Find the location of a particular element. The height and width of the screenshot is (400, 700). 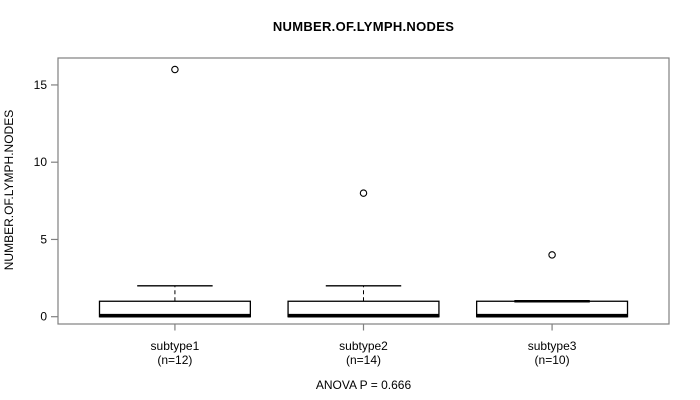

group-name: subtype1 is located at coordinates (175, 346).